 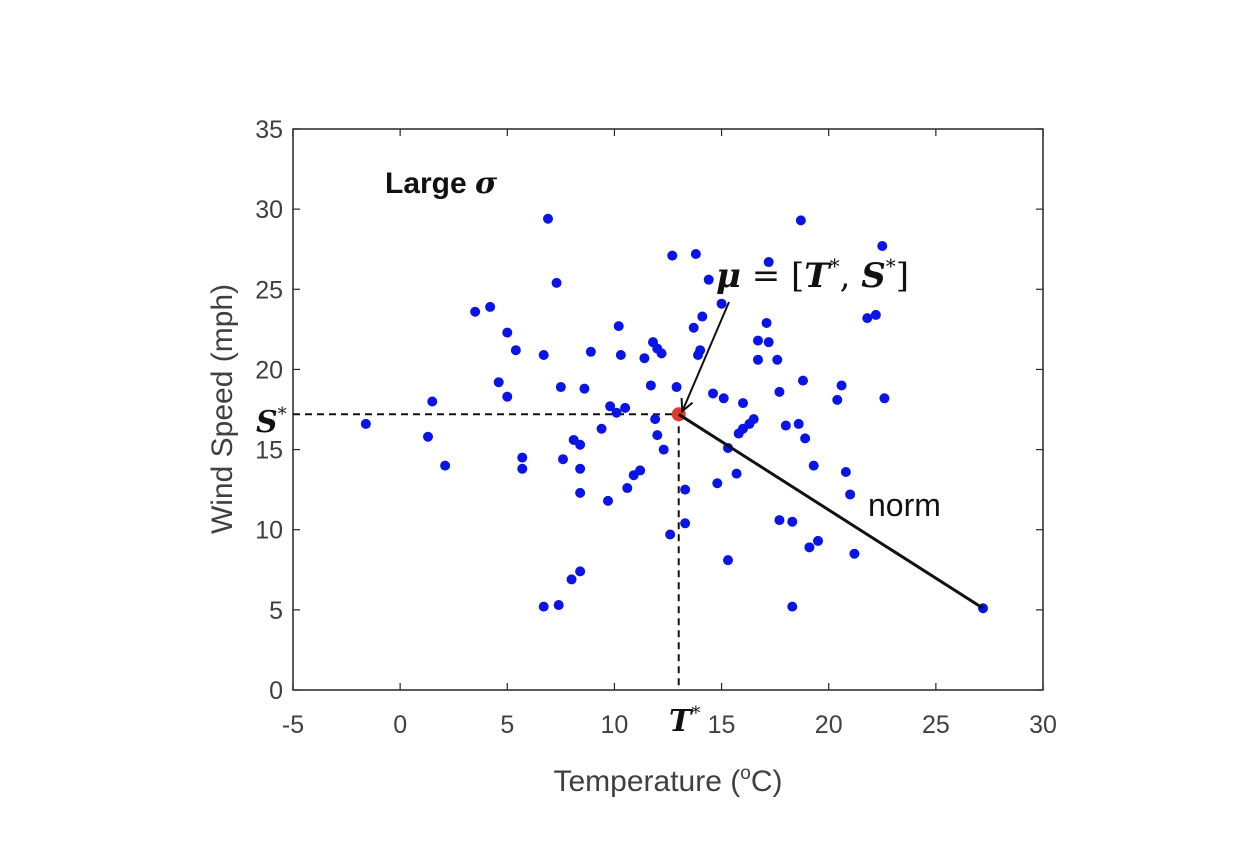 I want to click on x-tick-label: 5, so click(x=507, y=725).